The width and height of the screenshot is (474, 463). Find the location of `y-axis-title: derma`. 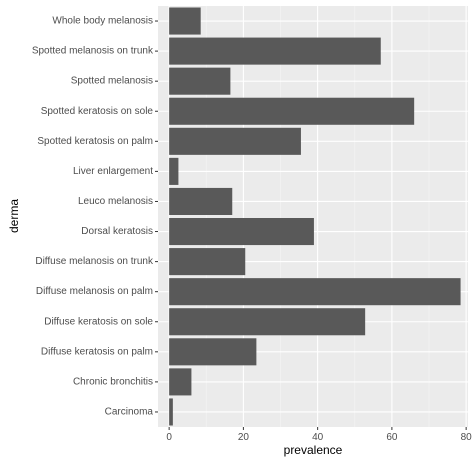

y-axis-title: derma is located at coordinates (14, 216).